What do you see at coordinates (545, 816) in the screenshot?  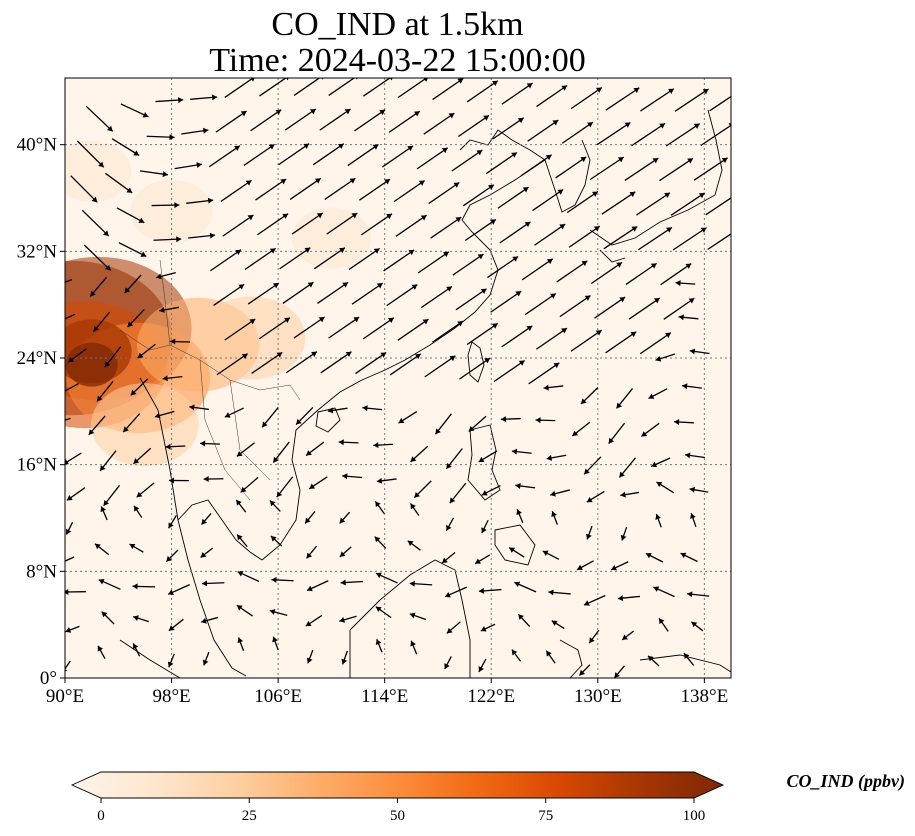 I see `colorbar-tick-label: 75` at bounding box center [545, 816].